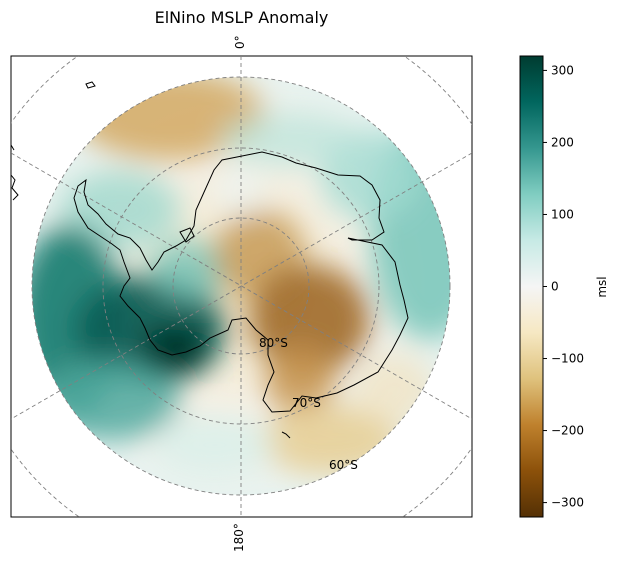 This screenshot has width=618, height=567. I want to click on lat-label-70: 70°S, so click(306, 403).